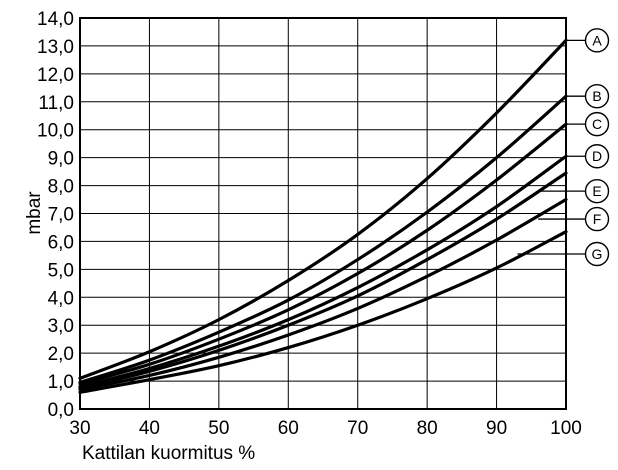  What do you see at coordinates (61, 159) in the screenshot?
I see `y-tick-label: 9,0` at bounding box center [61, 159].